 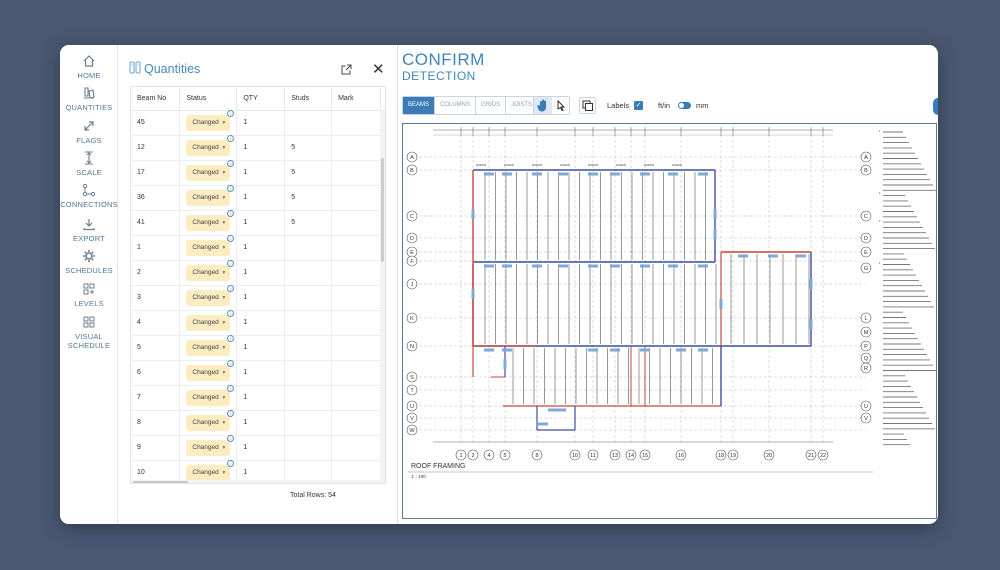 What do you see at coordinates (208, 99) in the screenshot?
I see `column-header: Status` at bounding box center [208, 99].